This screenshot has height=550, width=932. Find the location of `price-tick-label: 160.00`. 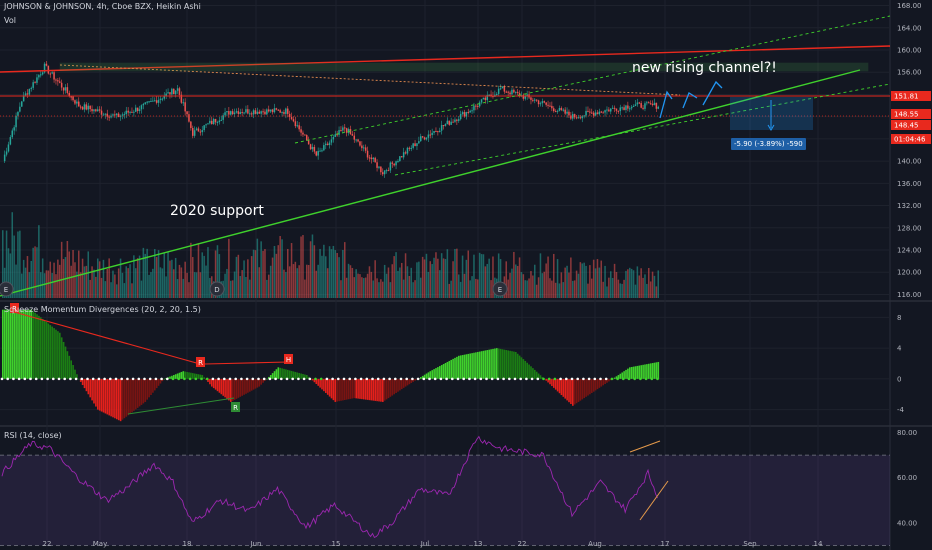

price-tick-label: 160.00 is located at coordinates (909, 51).